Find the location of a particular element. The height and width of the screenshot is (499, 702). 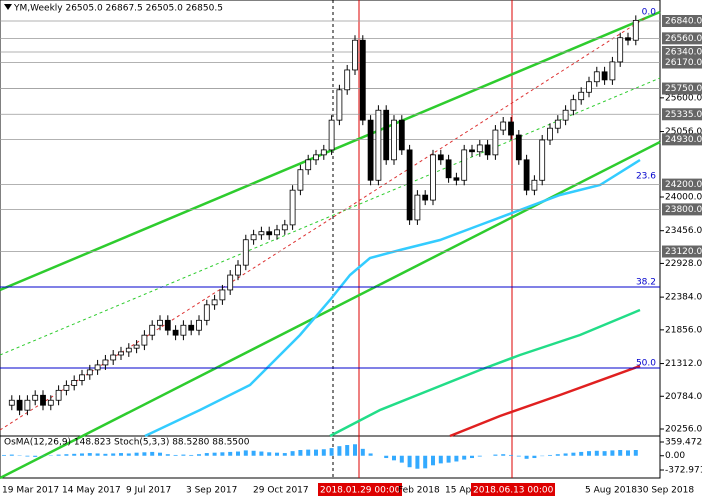

level-label: 26560.0 is located at coordinates (683, 39).